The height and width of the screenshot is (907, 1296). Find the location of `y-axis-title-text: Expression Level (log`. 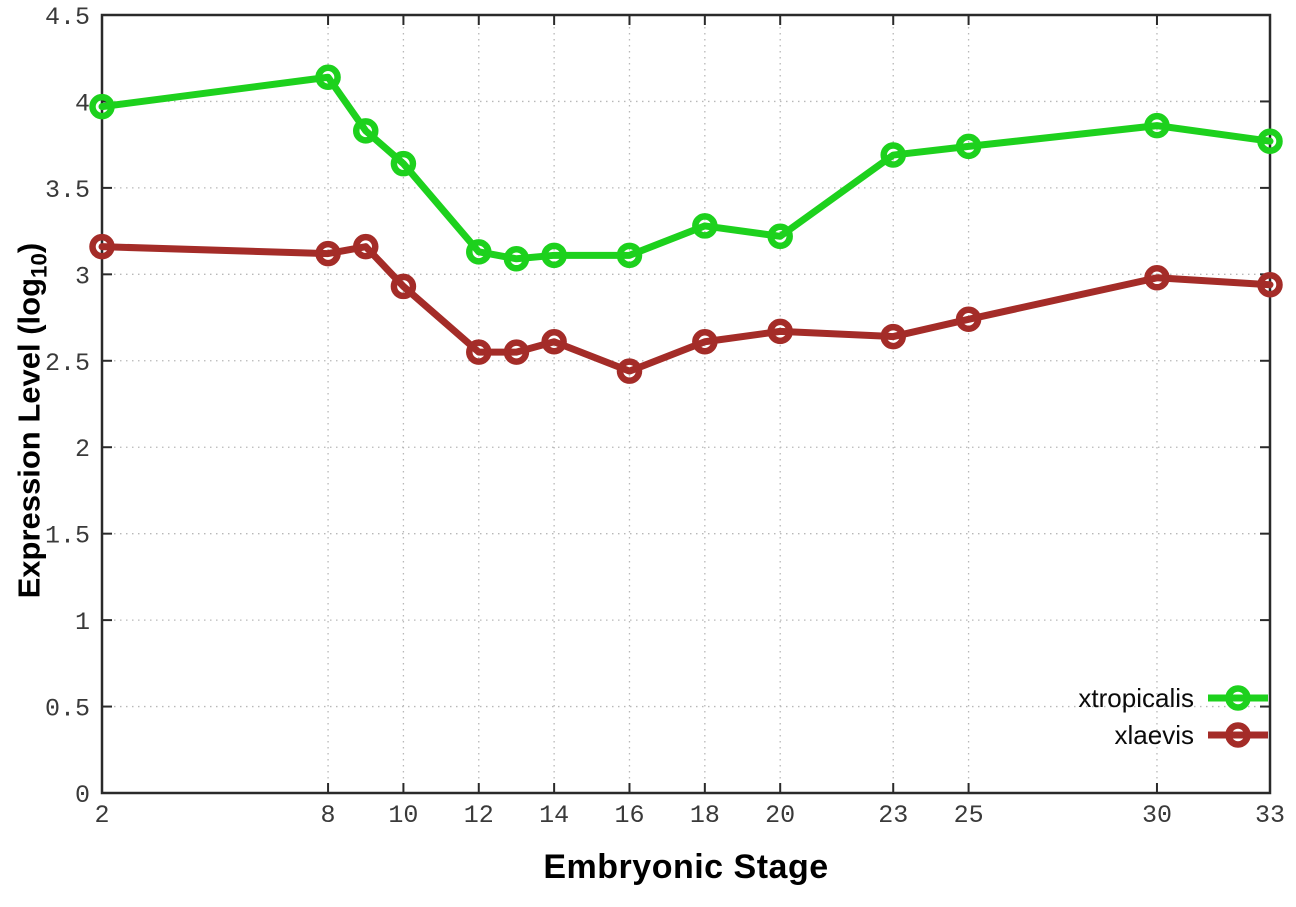

y-axis-title-text: Expression Level (log is located at coordinates (29, 438).